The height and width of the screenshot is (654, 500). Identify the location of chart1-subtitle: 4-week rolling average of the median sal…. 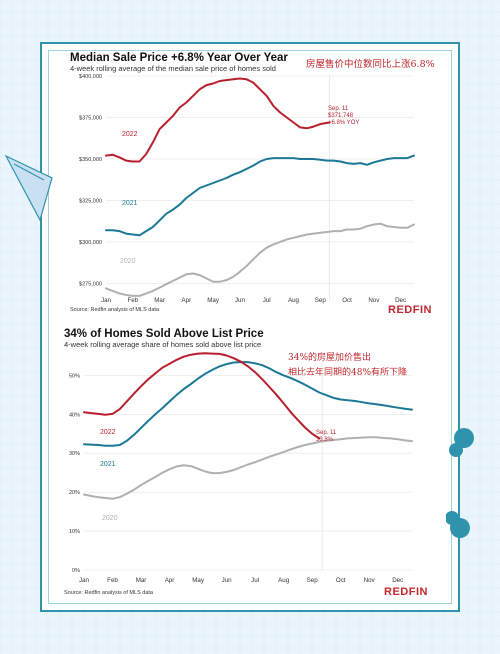
(173, 68).